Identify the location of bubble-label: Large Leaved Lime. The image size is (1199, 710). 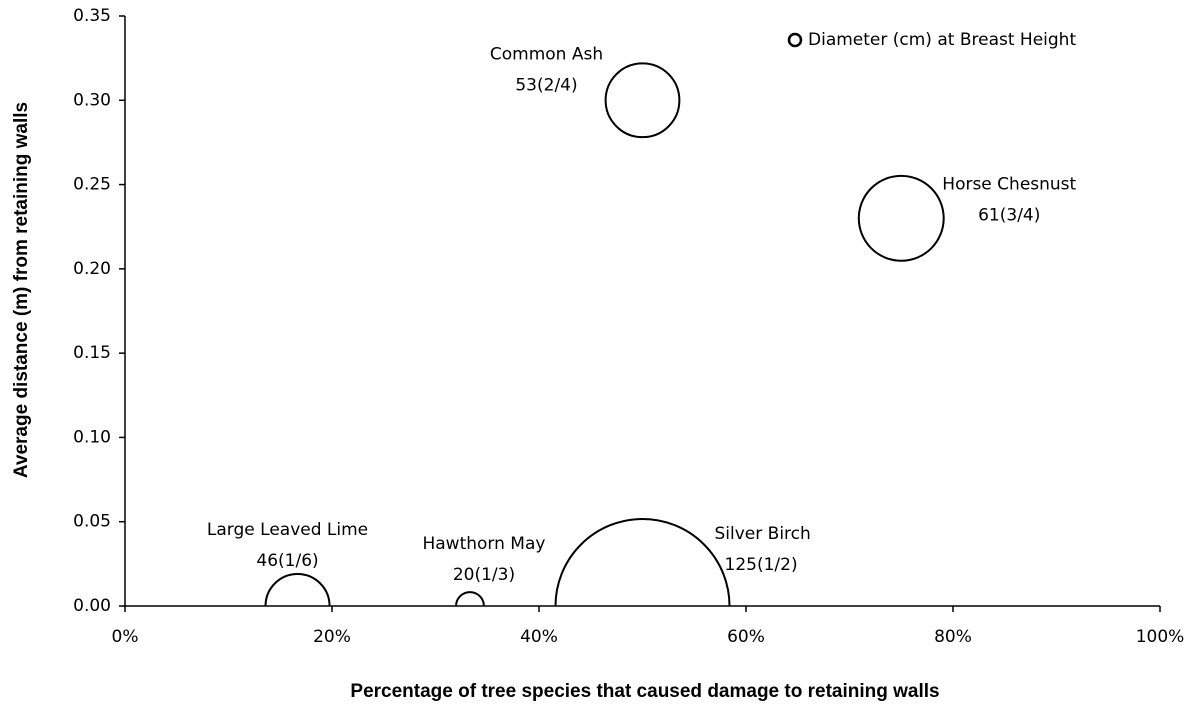
(287, 530).